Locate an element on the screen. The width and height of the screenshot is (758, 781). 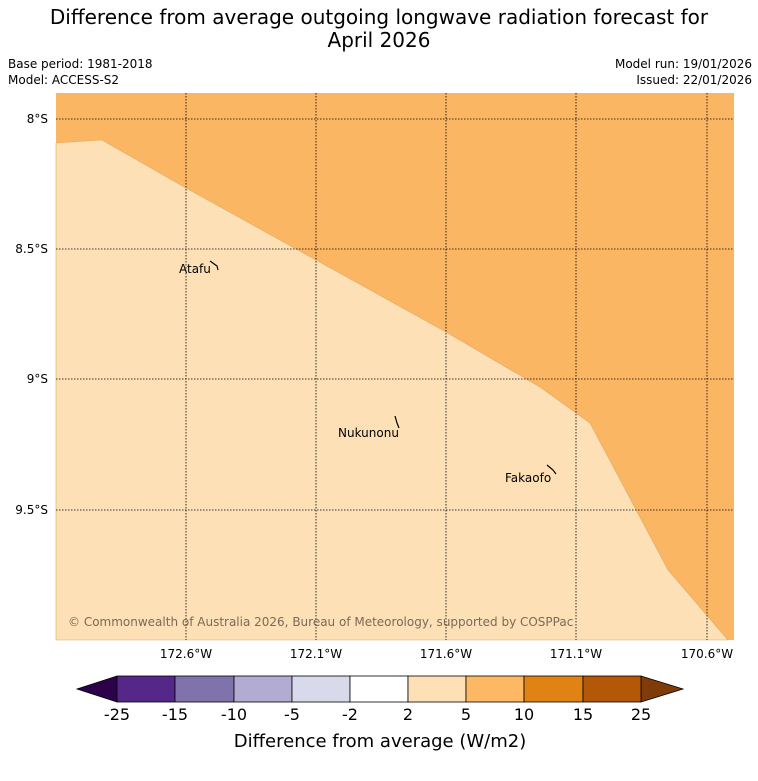
lon-label: 172.1°W is located at coordinates (316, 654).